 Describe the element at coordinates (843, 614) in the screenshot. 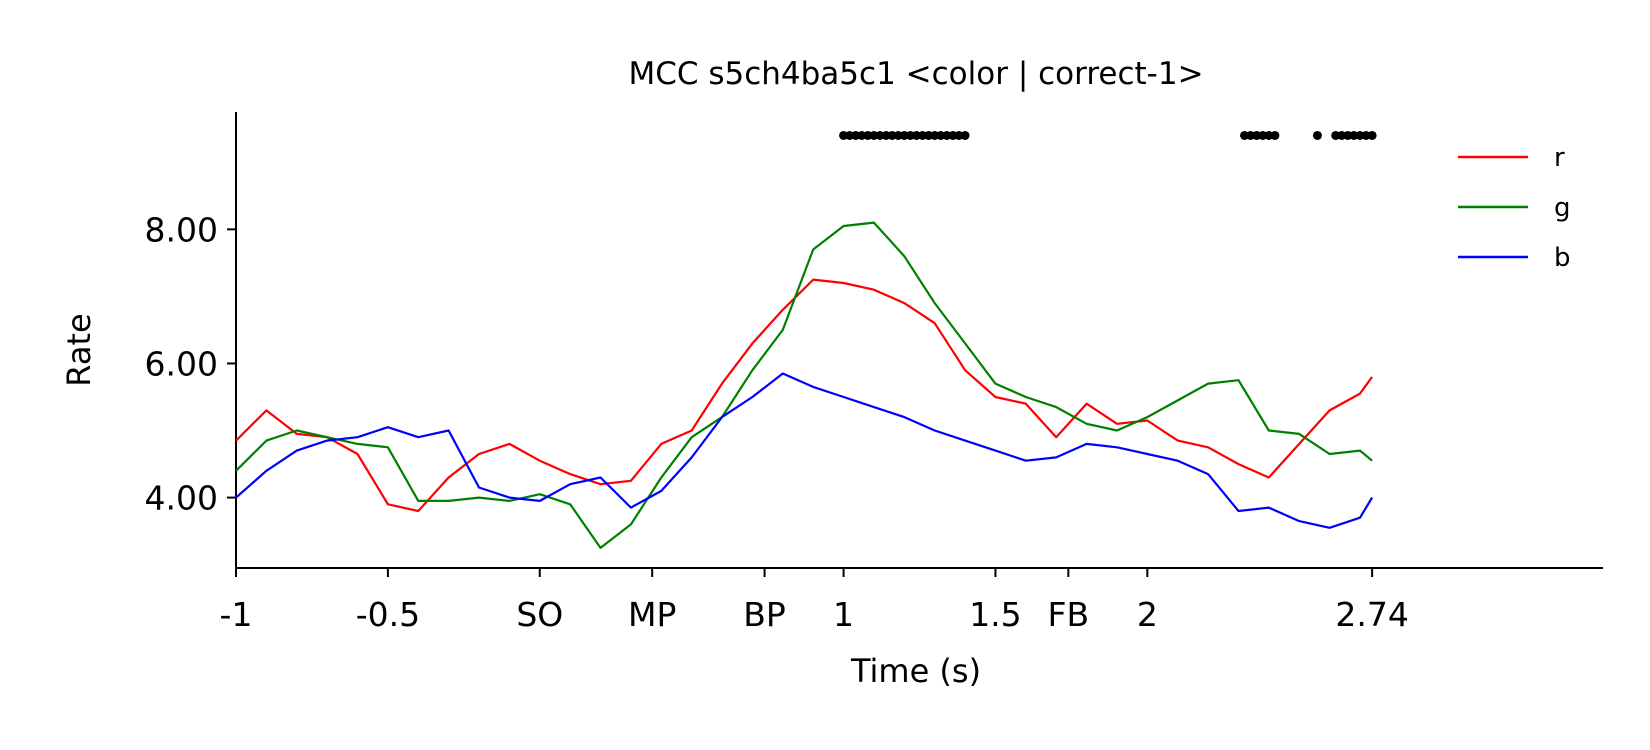

I see `x-tick-label: 1` at that location.